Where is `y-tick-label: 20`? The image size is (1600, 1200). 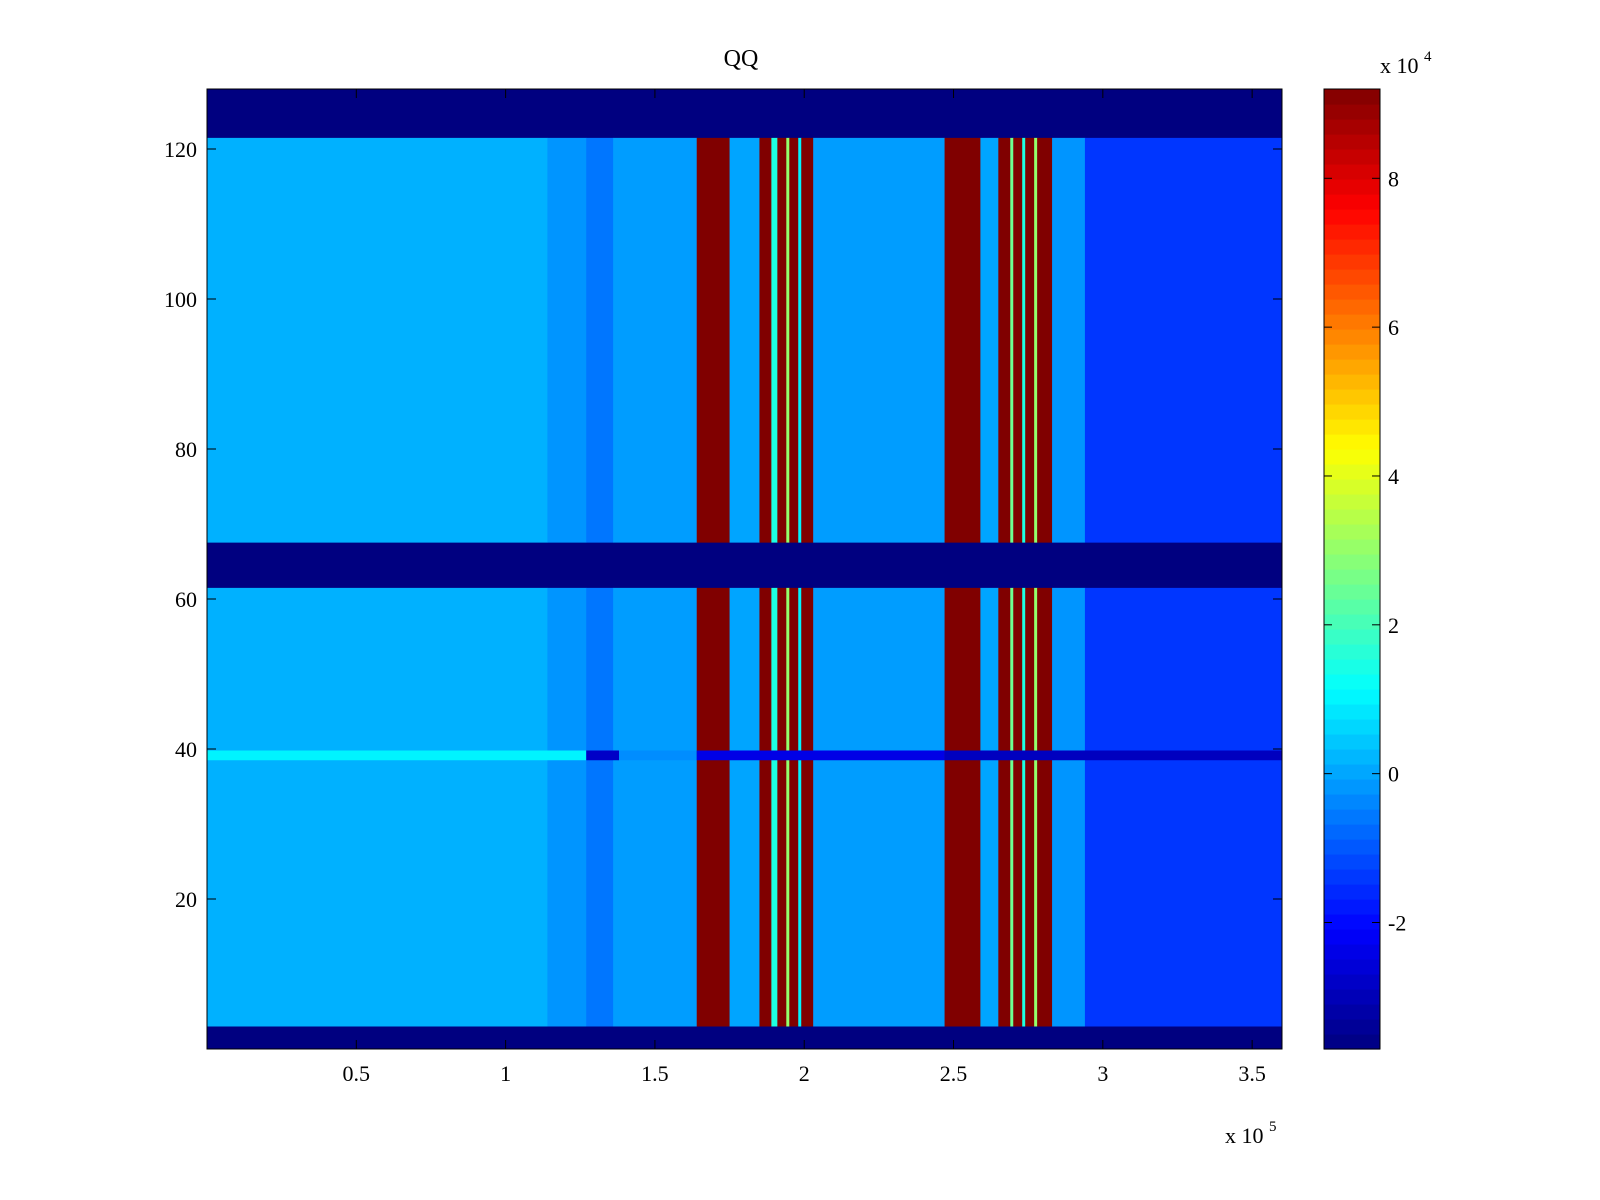
y-tick-label: 20 is located at coordinates (186, 899).